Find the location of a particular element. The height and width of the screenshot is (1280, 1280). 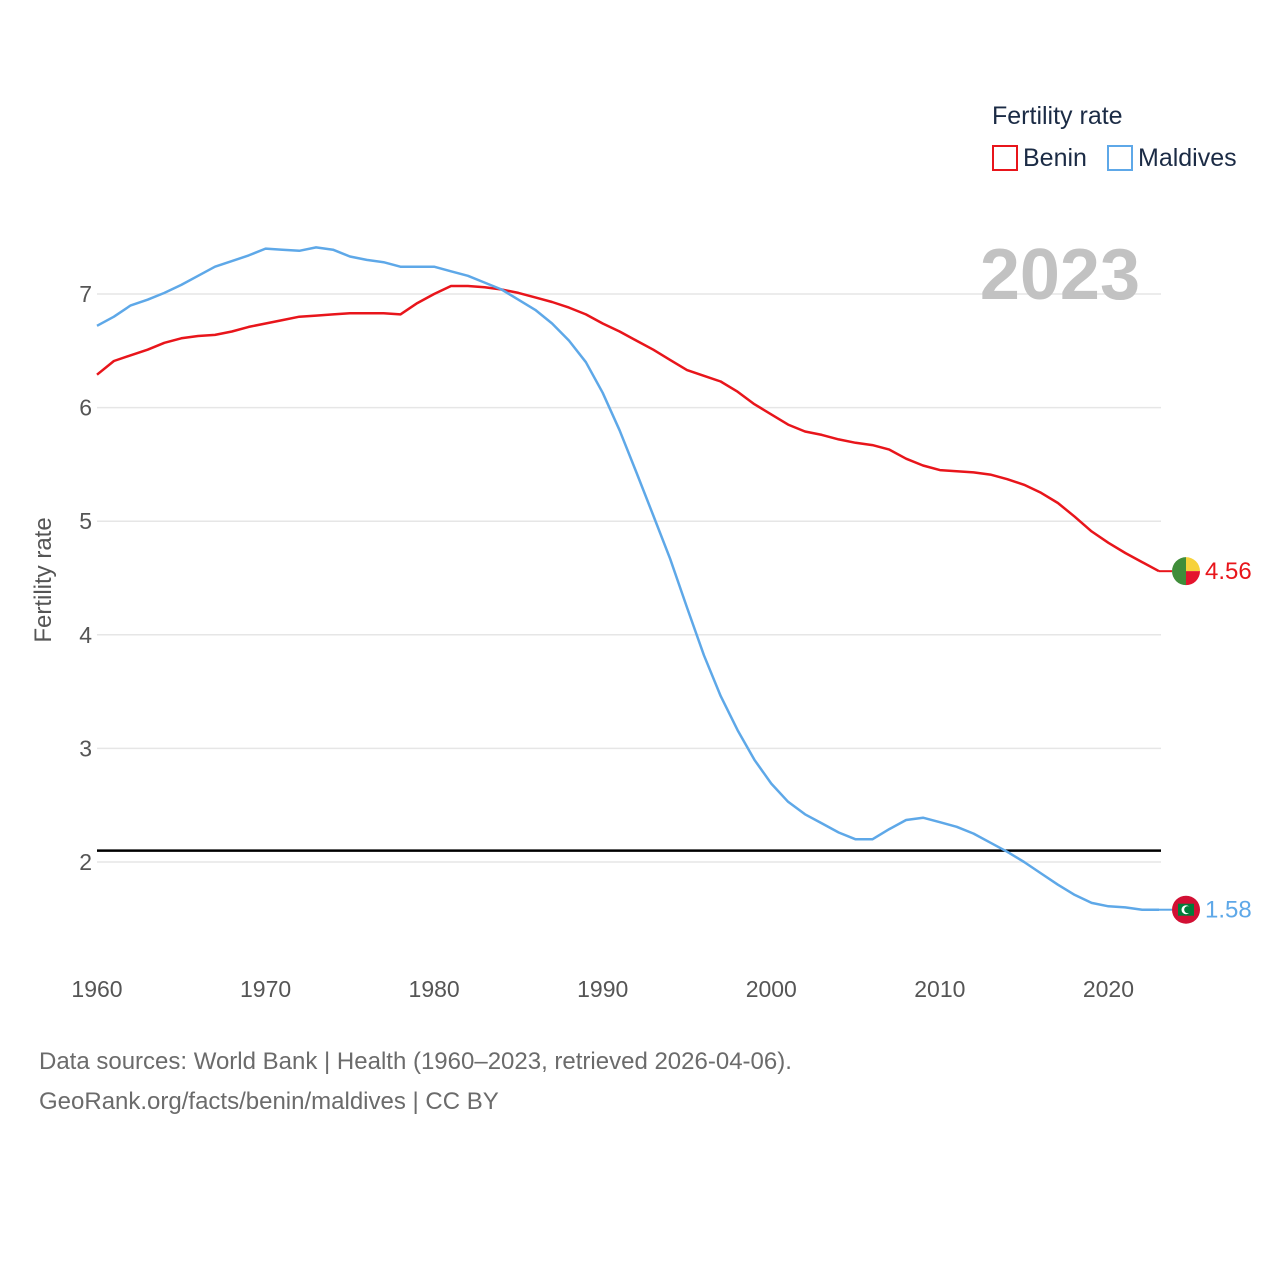

x-tick-label: 1980 is located at coordinates (434, 989).